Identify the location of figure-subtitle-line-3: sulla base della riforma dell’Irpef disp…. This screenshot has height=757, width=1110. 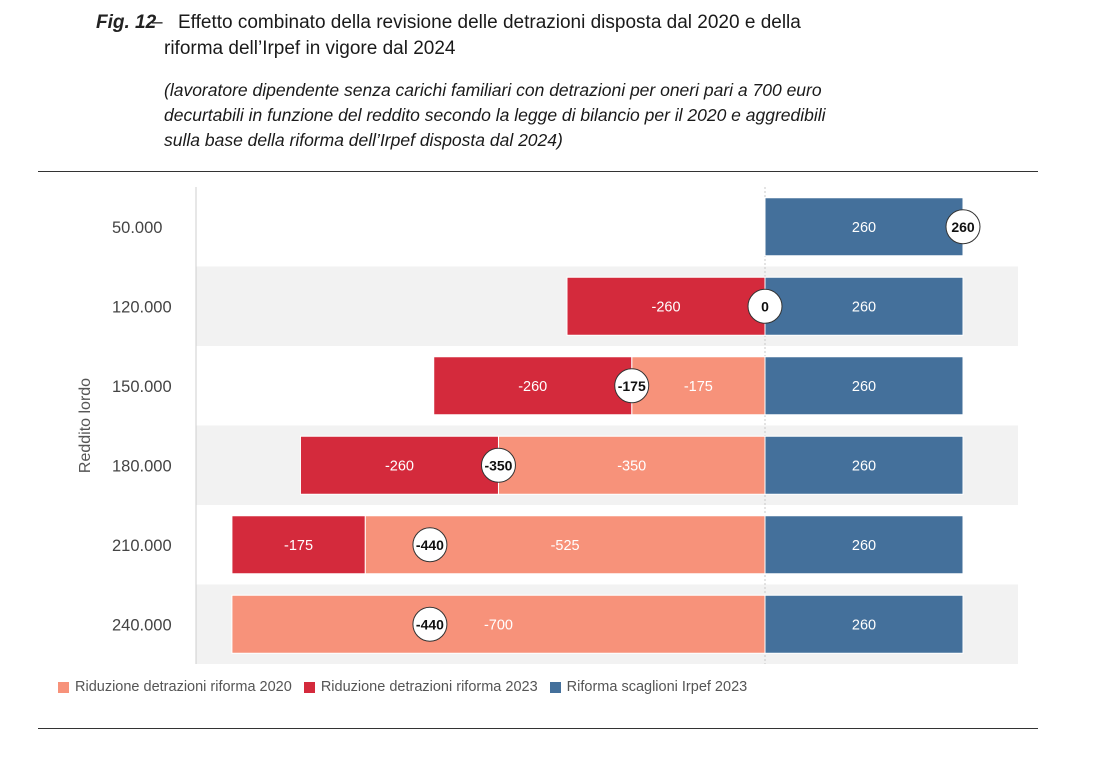
(363, 140).